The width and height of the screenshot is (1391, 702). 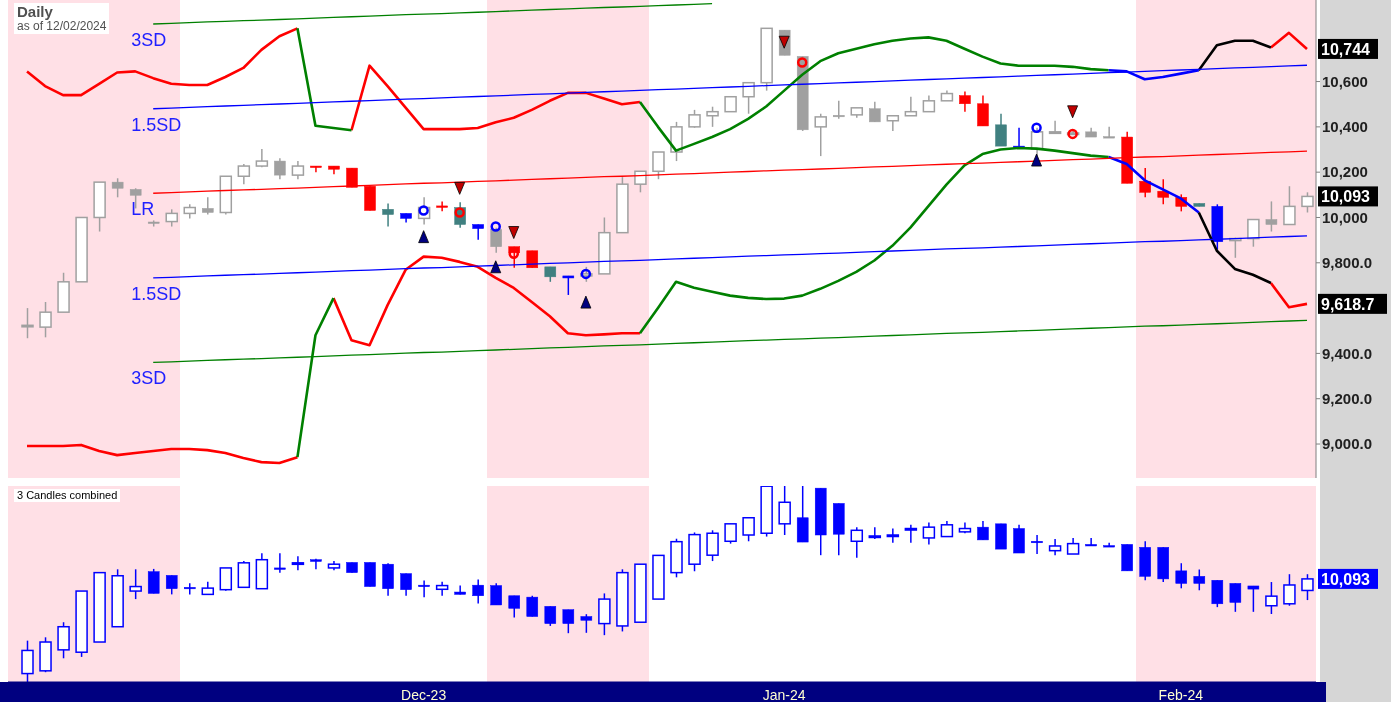 I want to click on y-tick-label: 9,400.0, so click(x=1347, y=353).